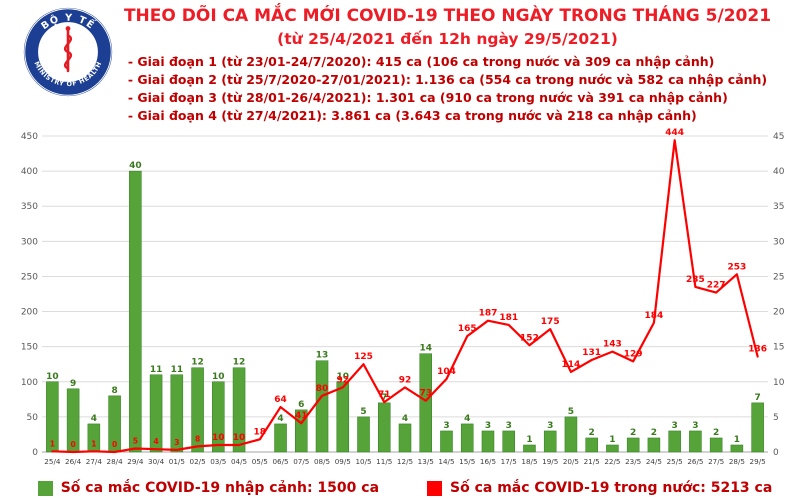 The height and width of the screenshot is (500, 810). I want to click on line-value-label: 129, so click(633, 355).